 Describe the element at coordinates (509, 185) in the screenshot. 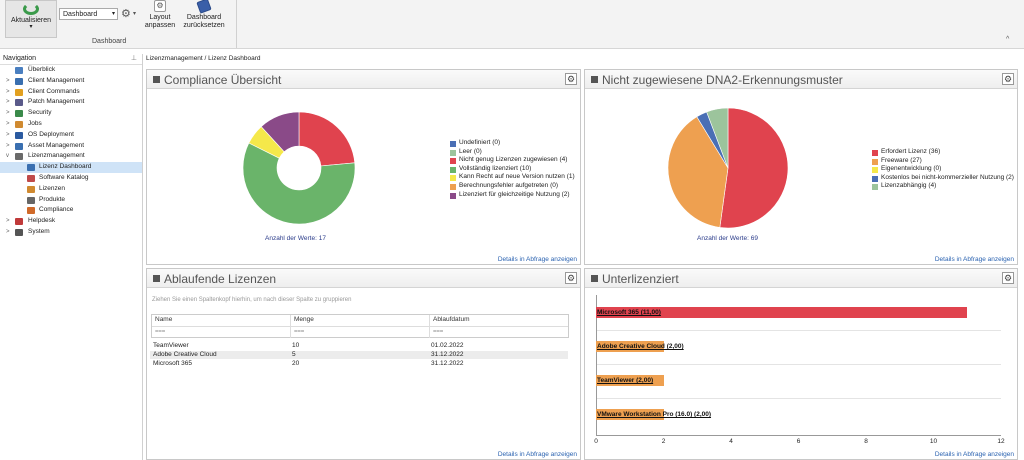

I see `legend-label: Berechnungsfehler aufgetreten (0)` at that location.